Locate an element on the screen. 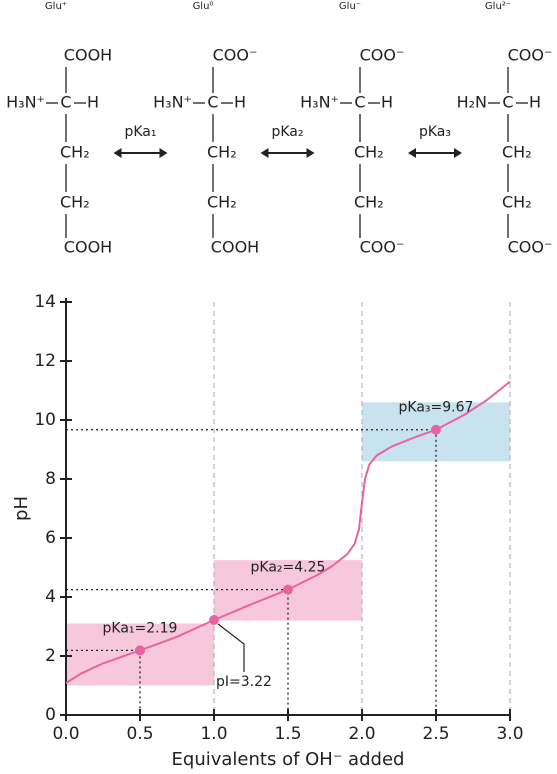 The height and width of the screenshot is (774, 557). top-group: COOH is located at coordinates (88, 55).